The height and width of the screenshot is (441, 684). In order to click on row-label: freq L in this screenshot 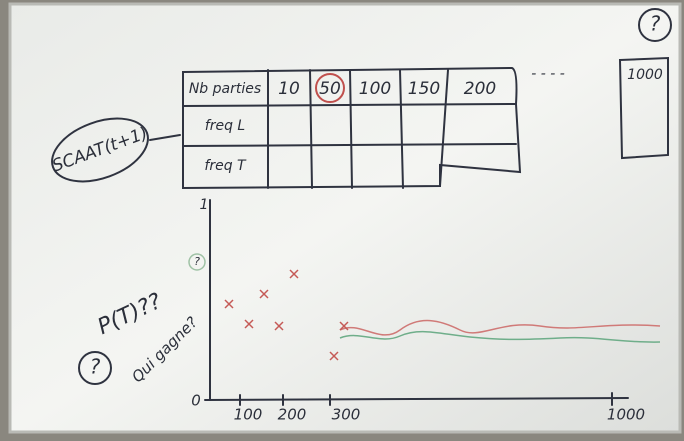, I will do `click(225, 126)`.